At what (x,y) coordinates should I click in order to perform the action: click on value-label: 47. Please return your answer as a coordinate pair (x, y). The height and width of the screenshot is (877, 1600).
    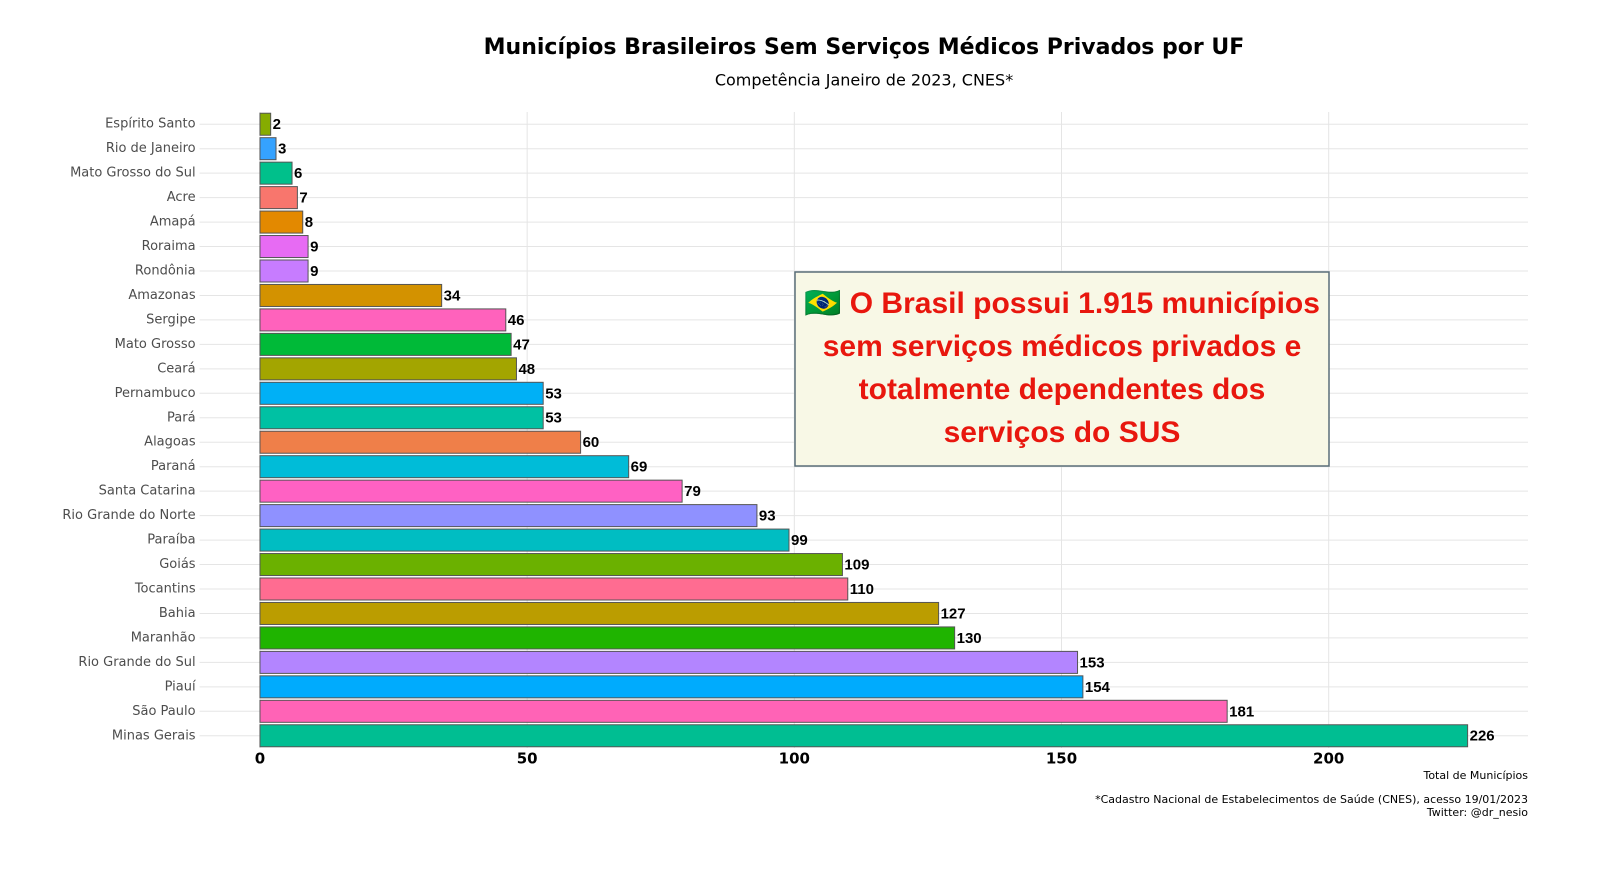
    Looking at the image, I should click on (521, 344).